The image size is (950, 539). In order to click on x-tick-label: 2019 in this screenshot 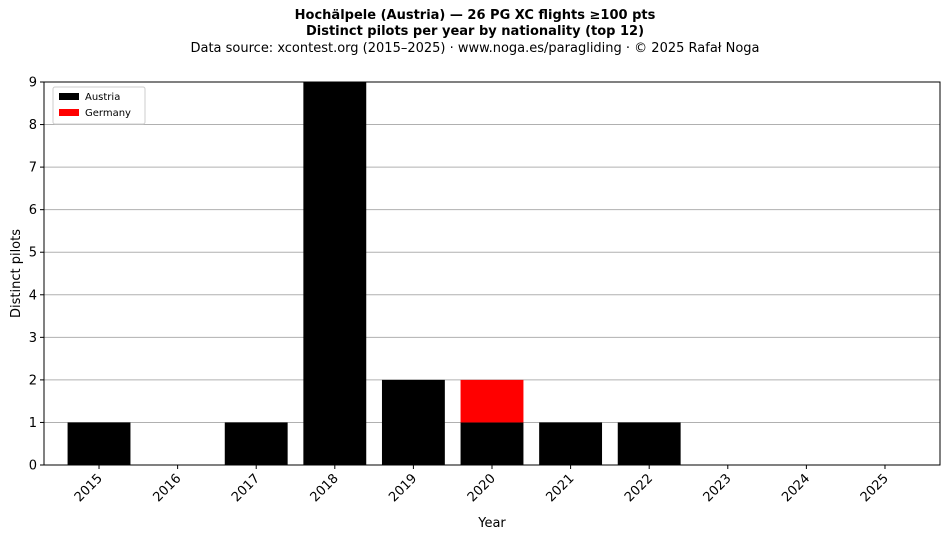, I will do `click(403, 488)`.